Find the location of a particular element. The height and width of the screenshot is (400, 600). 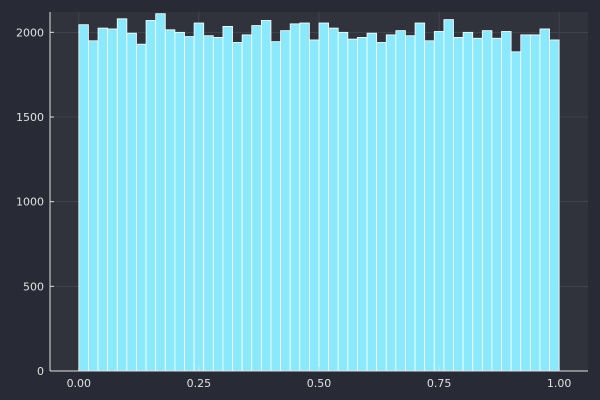

x-tick-label: 0.75 is located at coordinates (439, 383).